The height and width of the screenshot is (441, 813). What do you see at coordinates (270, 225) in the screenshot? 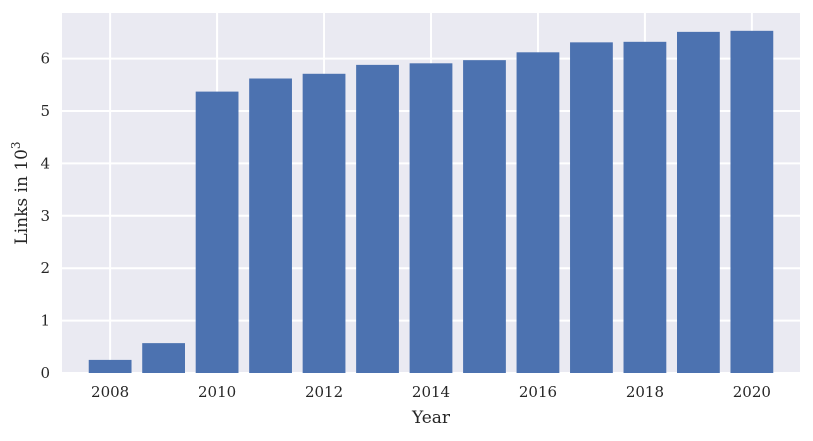
I see `bar-2011` at bounding box center [270, 225].